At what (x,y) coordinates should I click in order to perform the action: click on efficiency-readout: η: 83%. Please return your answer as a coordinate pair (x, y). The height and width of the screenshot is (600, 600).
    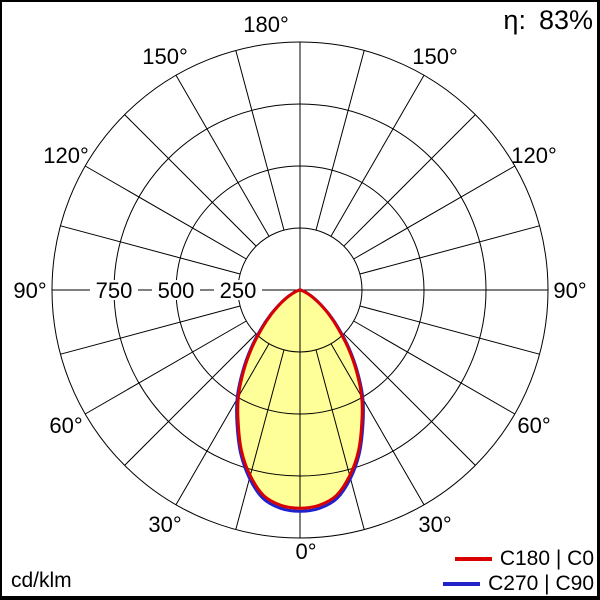
    Looking at the image, I should click on (548, 20).